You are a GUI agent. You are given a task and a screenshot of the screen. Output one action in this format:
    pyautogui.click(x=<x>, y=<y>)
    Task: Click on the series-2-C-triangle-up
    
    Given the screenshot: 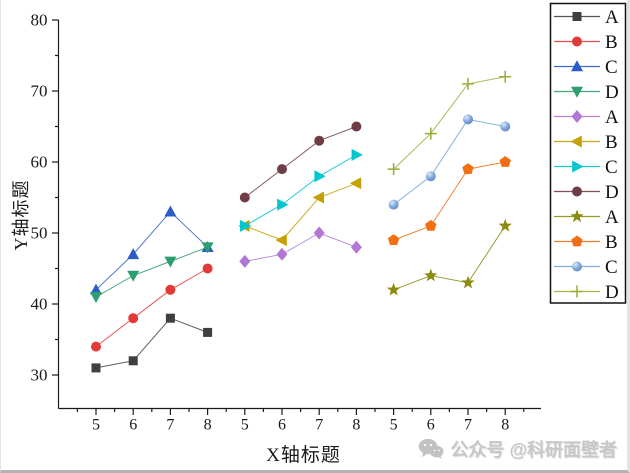 What is the action you would take?
    pyautogui.click(x=152, y=250)
    